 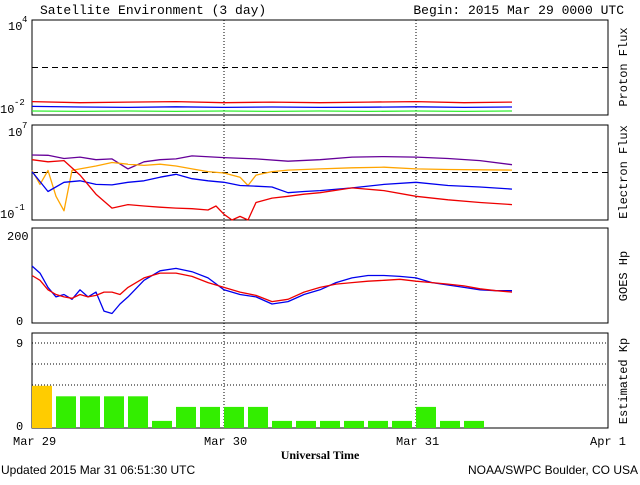 What do you see at coordinates (624, 172) in the screenshot?
I see `electron-flux-ylabel: Electron Flux` at bounding box center [624, 172].